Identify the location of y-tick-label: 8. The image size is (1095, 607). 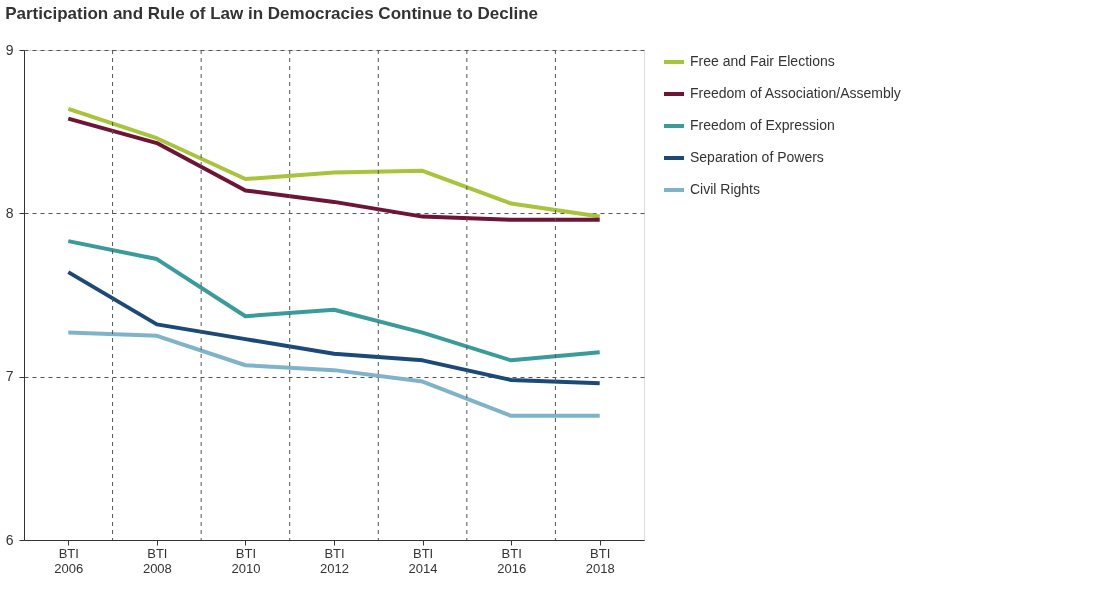
(9, 212).